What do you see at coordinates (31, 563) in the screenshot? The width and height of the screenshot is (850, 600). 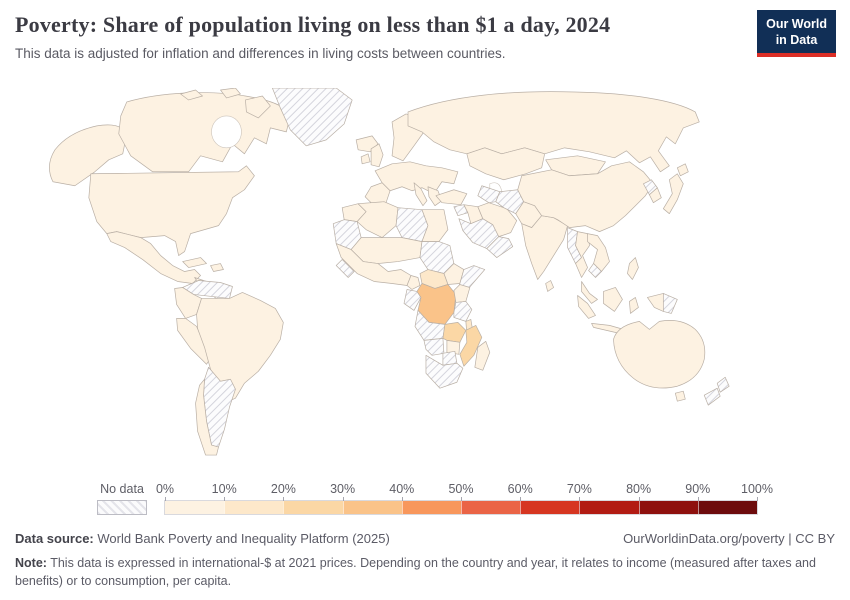 I see `note-label: Note:` at bounding box center [31, 563].